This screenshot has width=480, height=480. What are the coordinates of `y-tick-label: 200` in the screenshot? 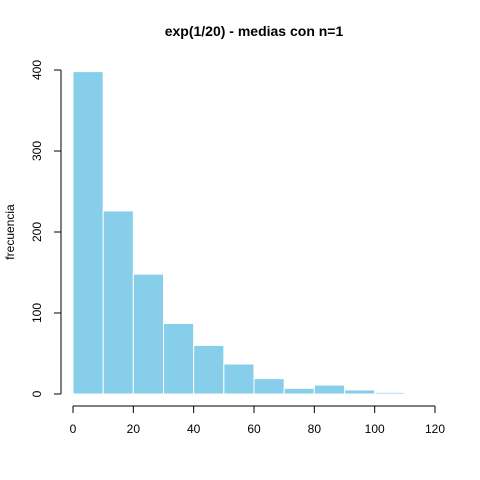 It's located at (37, 232).